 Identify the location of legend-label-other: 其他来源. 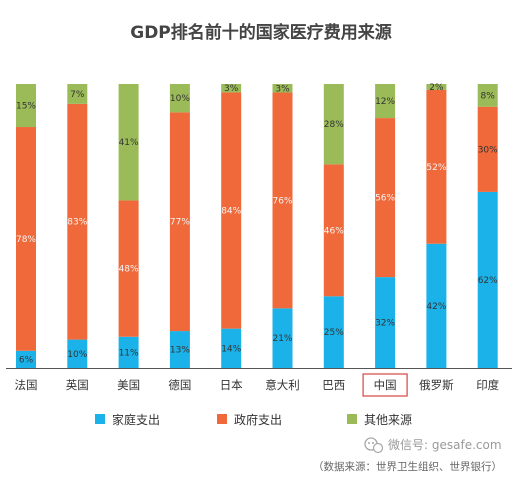
(388, 420).